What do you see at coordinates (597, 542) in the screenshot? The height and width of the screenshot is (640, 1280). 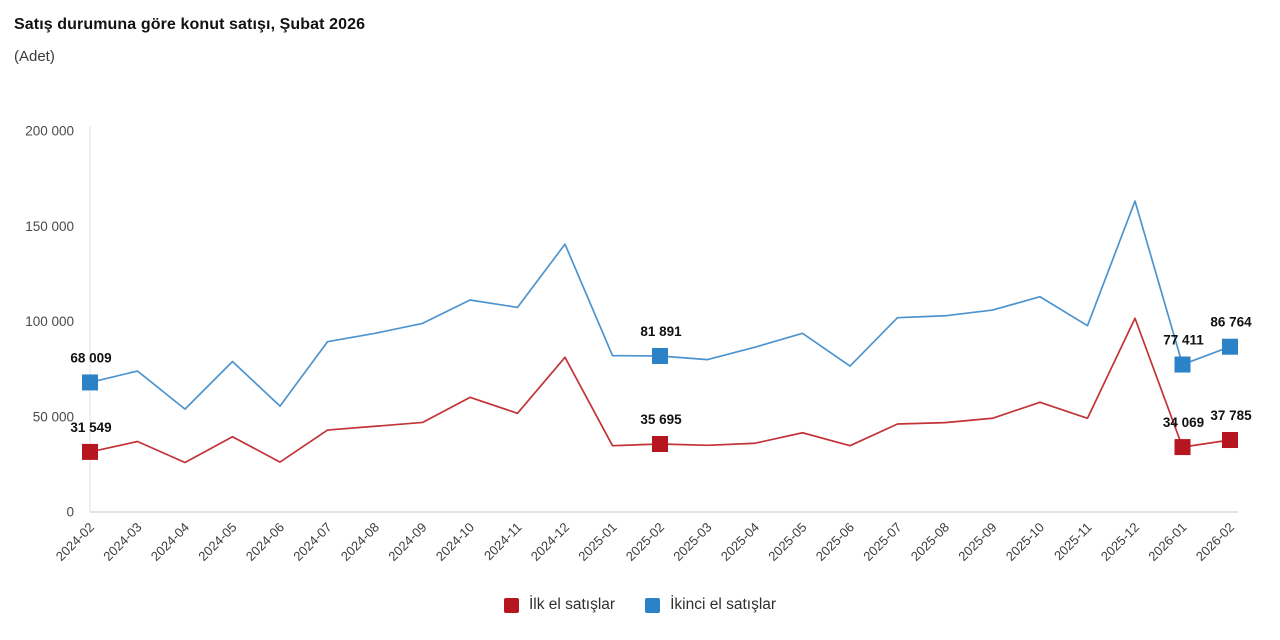 I see `x-axis-tick-label: 2025-01` at bounding box center [597, 542].